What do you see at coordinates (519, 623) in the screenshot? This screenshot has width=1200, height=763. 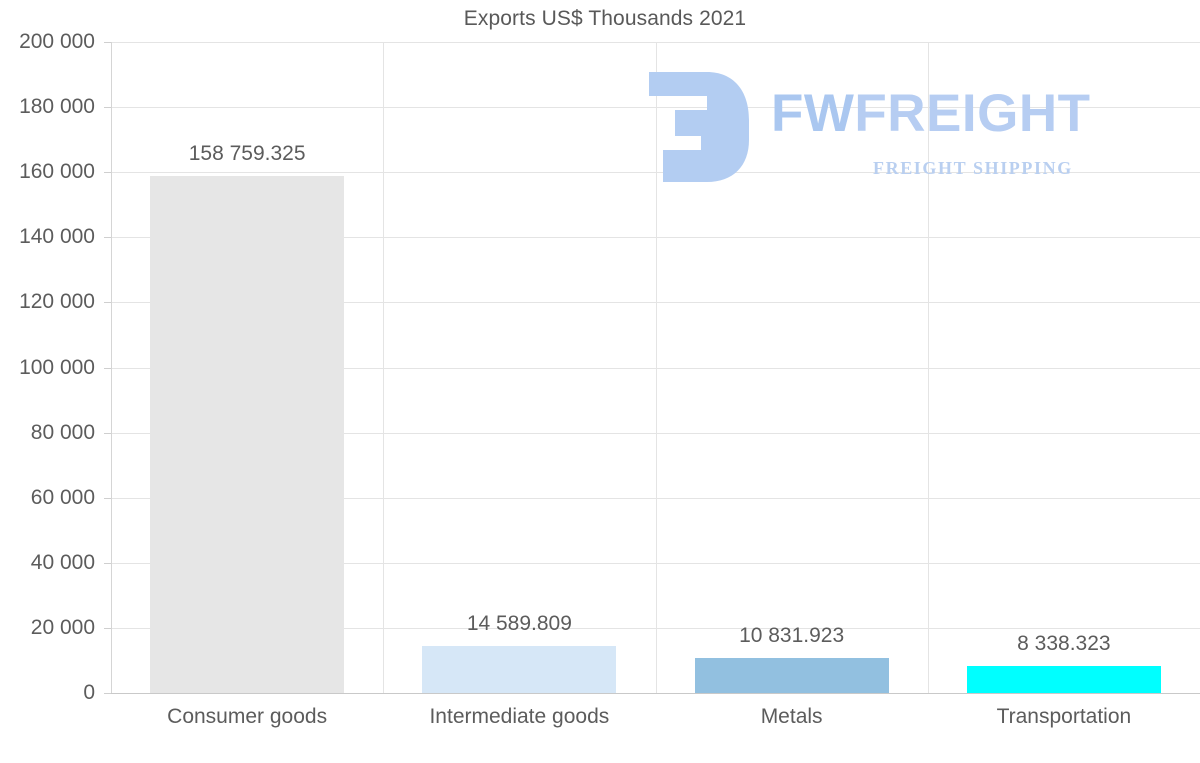 I see `bar-value-label: 14 589.809` at bounding box center [519, 623].